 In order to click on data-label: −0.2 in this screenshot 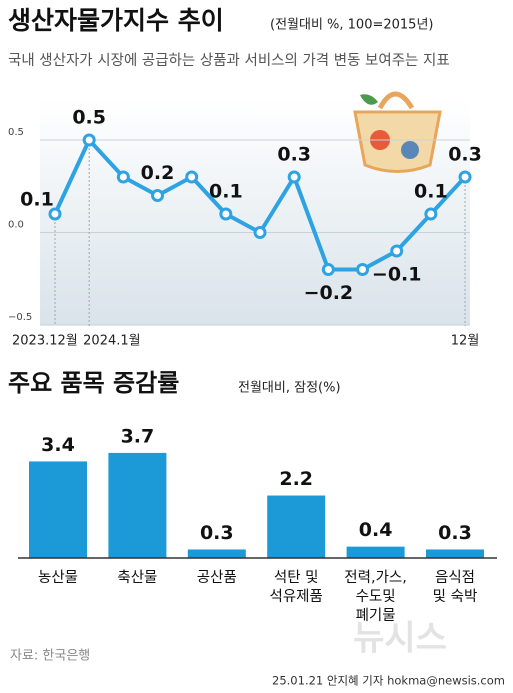, I will do `click(329, 293)`.